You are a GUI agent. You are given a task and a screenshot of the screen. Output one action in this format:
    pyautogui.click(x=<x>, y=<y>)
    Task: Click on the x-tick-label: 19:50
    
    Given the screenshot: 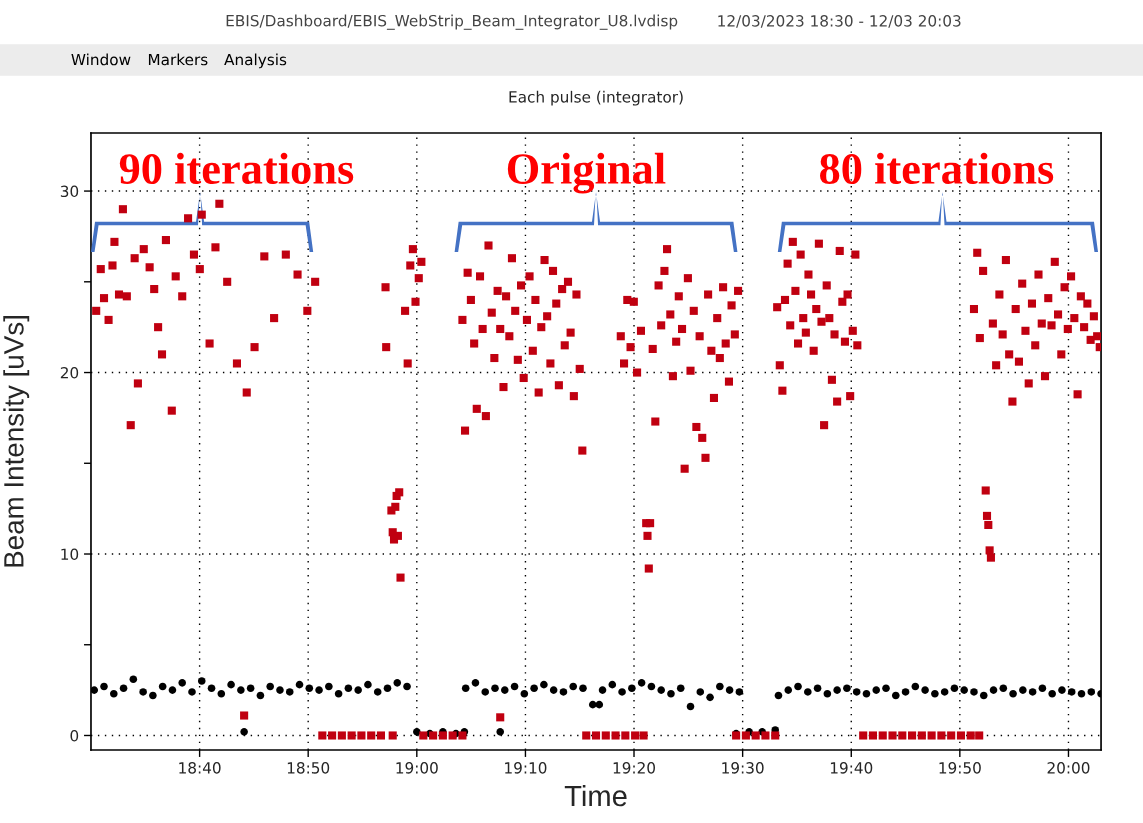 What is the action you would take?
    pyautogui.click(x=960, y=768)
    